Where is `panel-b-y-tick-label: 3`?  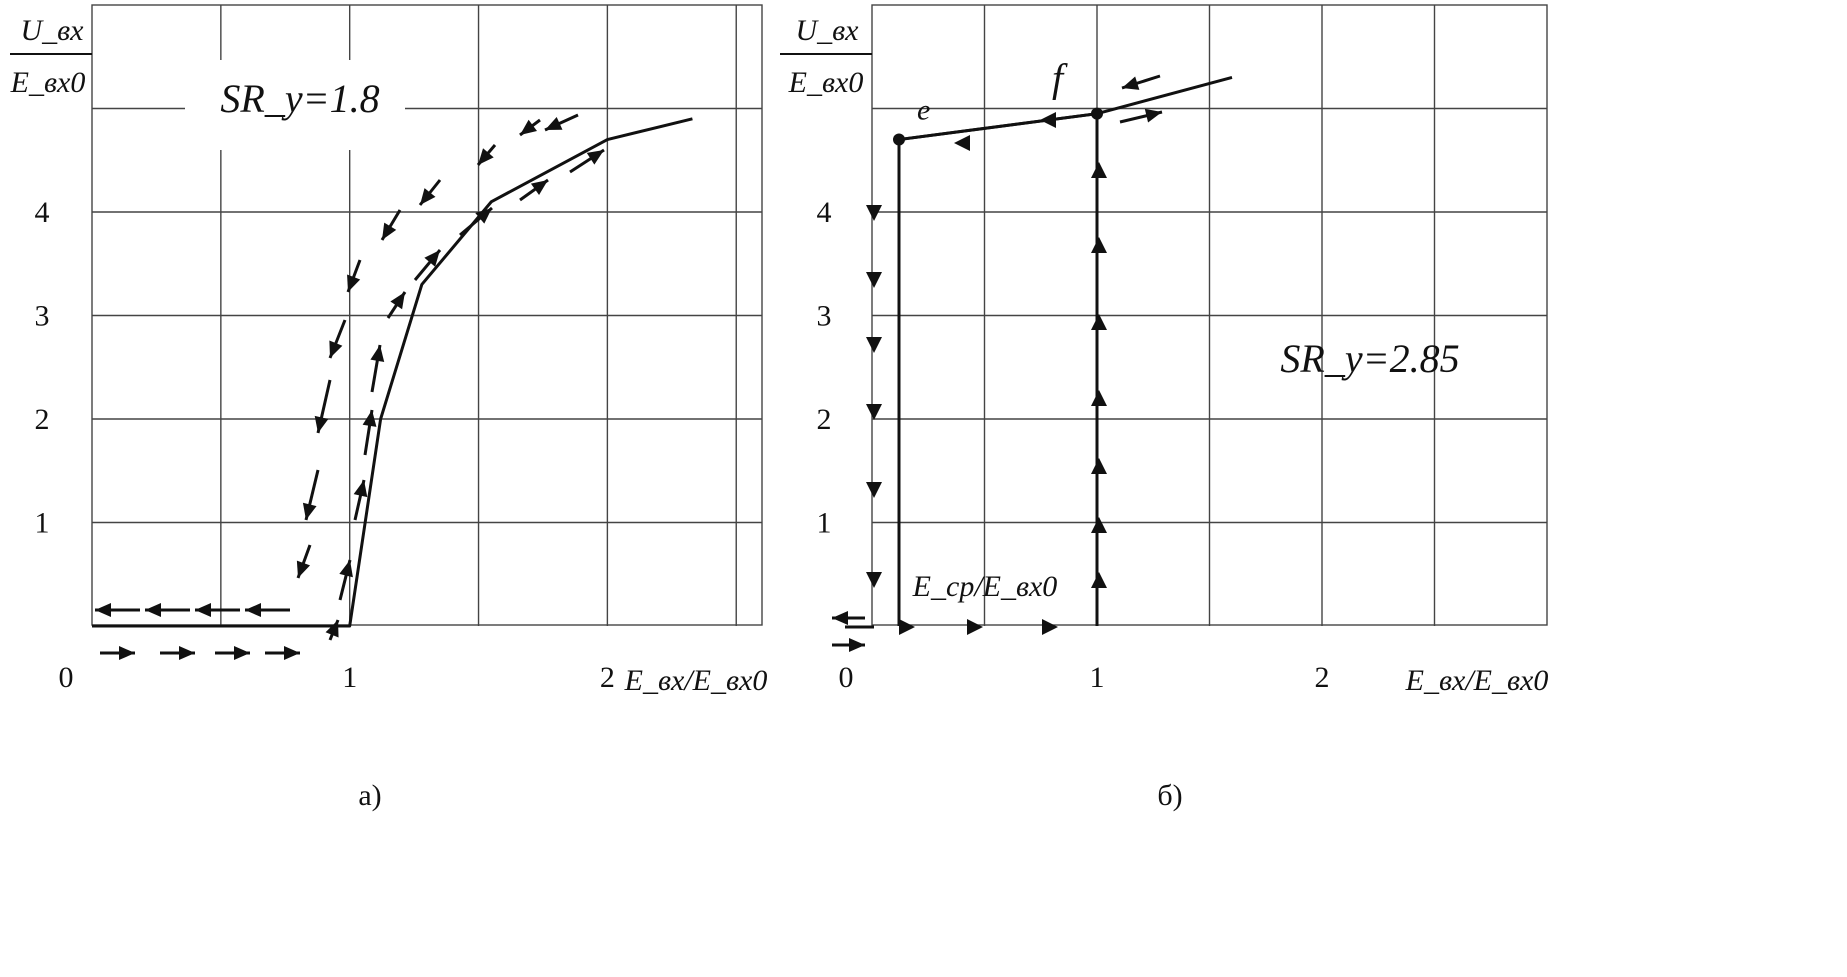
panel-b-y-tick-label: 3 is located at coordinates (824, 316).